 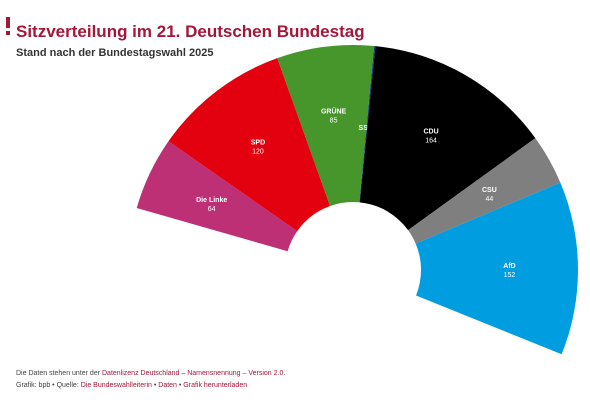 What do you see at coordinates (497, 268) in the screenshot?
I see `seat-slice-afd` at bounding box center [497, 268].